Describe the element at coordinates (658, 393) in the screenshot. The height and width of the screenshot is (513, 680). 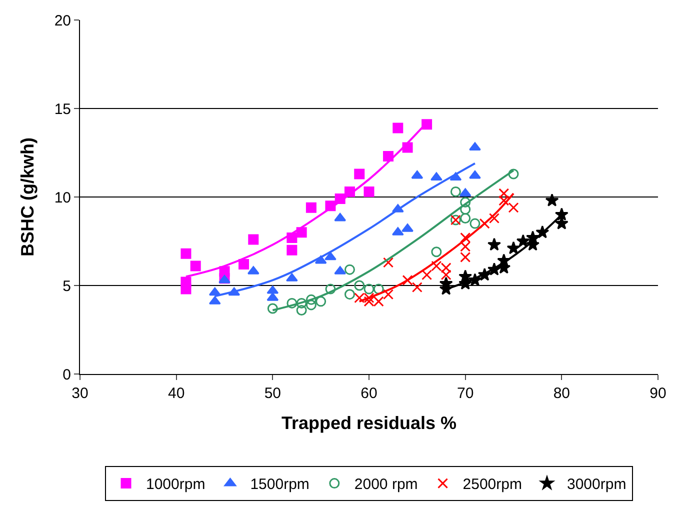
I see `x-tick-label: 90` at that location.